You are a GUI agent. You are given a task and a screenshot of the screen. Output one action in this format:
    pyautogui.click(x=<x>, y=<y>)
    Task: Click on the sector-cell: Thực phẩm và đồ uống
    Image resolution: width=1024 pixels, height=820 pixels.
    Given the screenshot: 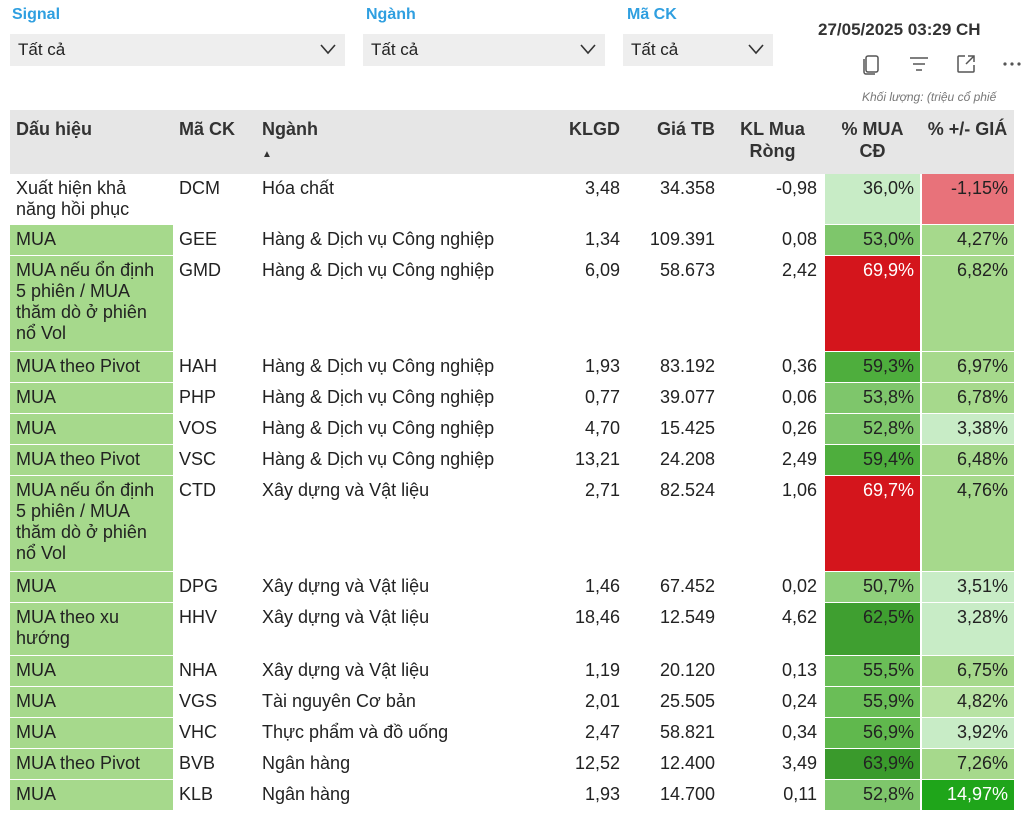 What is the action you would take?
    pyautogui.click(x=386, y=733)
    